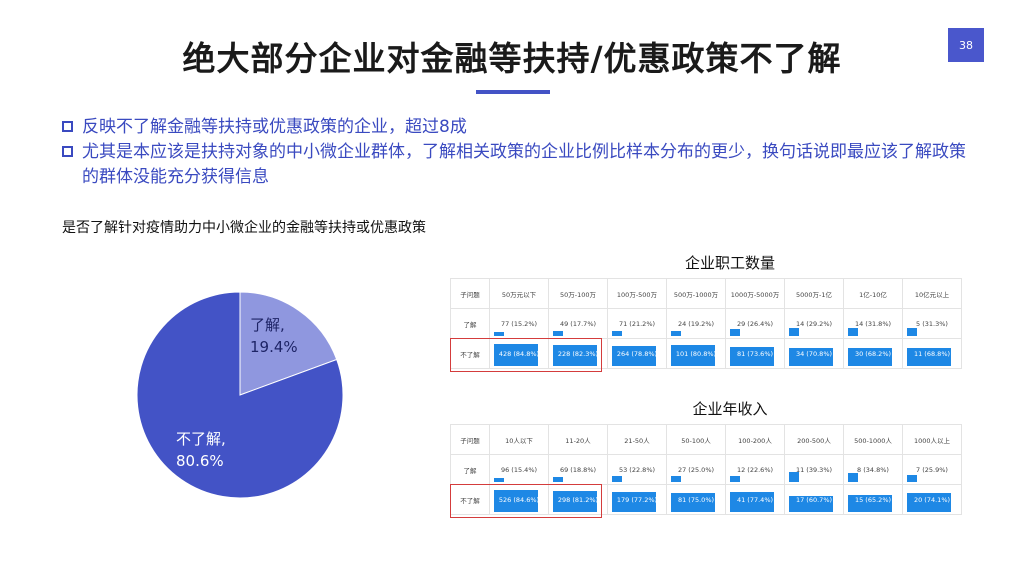 Image resolution: width=1024 pixels, height=576 pixels. I want to click on table-cell: 15 (65.2%), so click(873, 499).